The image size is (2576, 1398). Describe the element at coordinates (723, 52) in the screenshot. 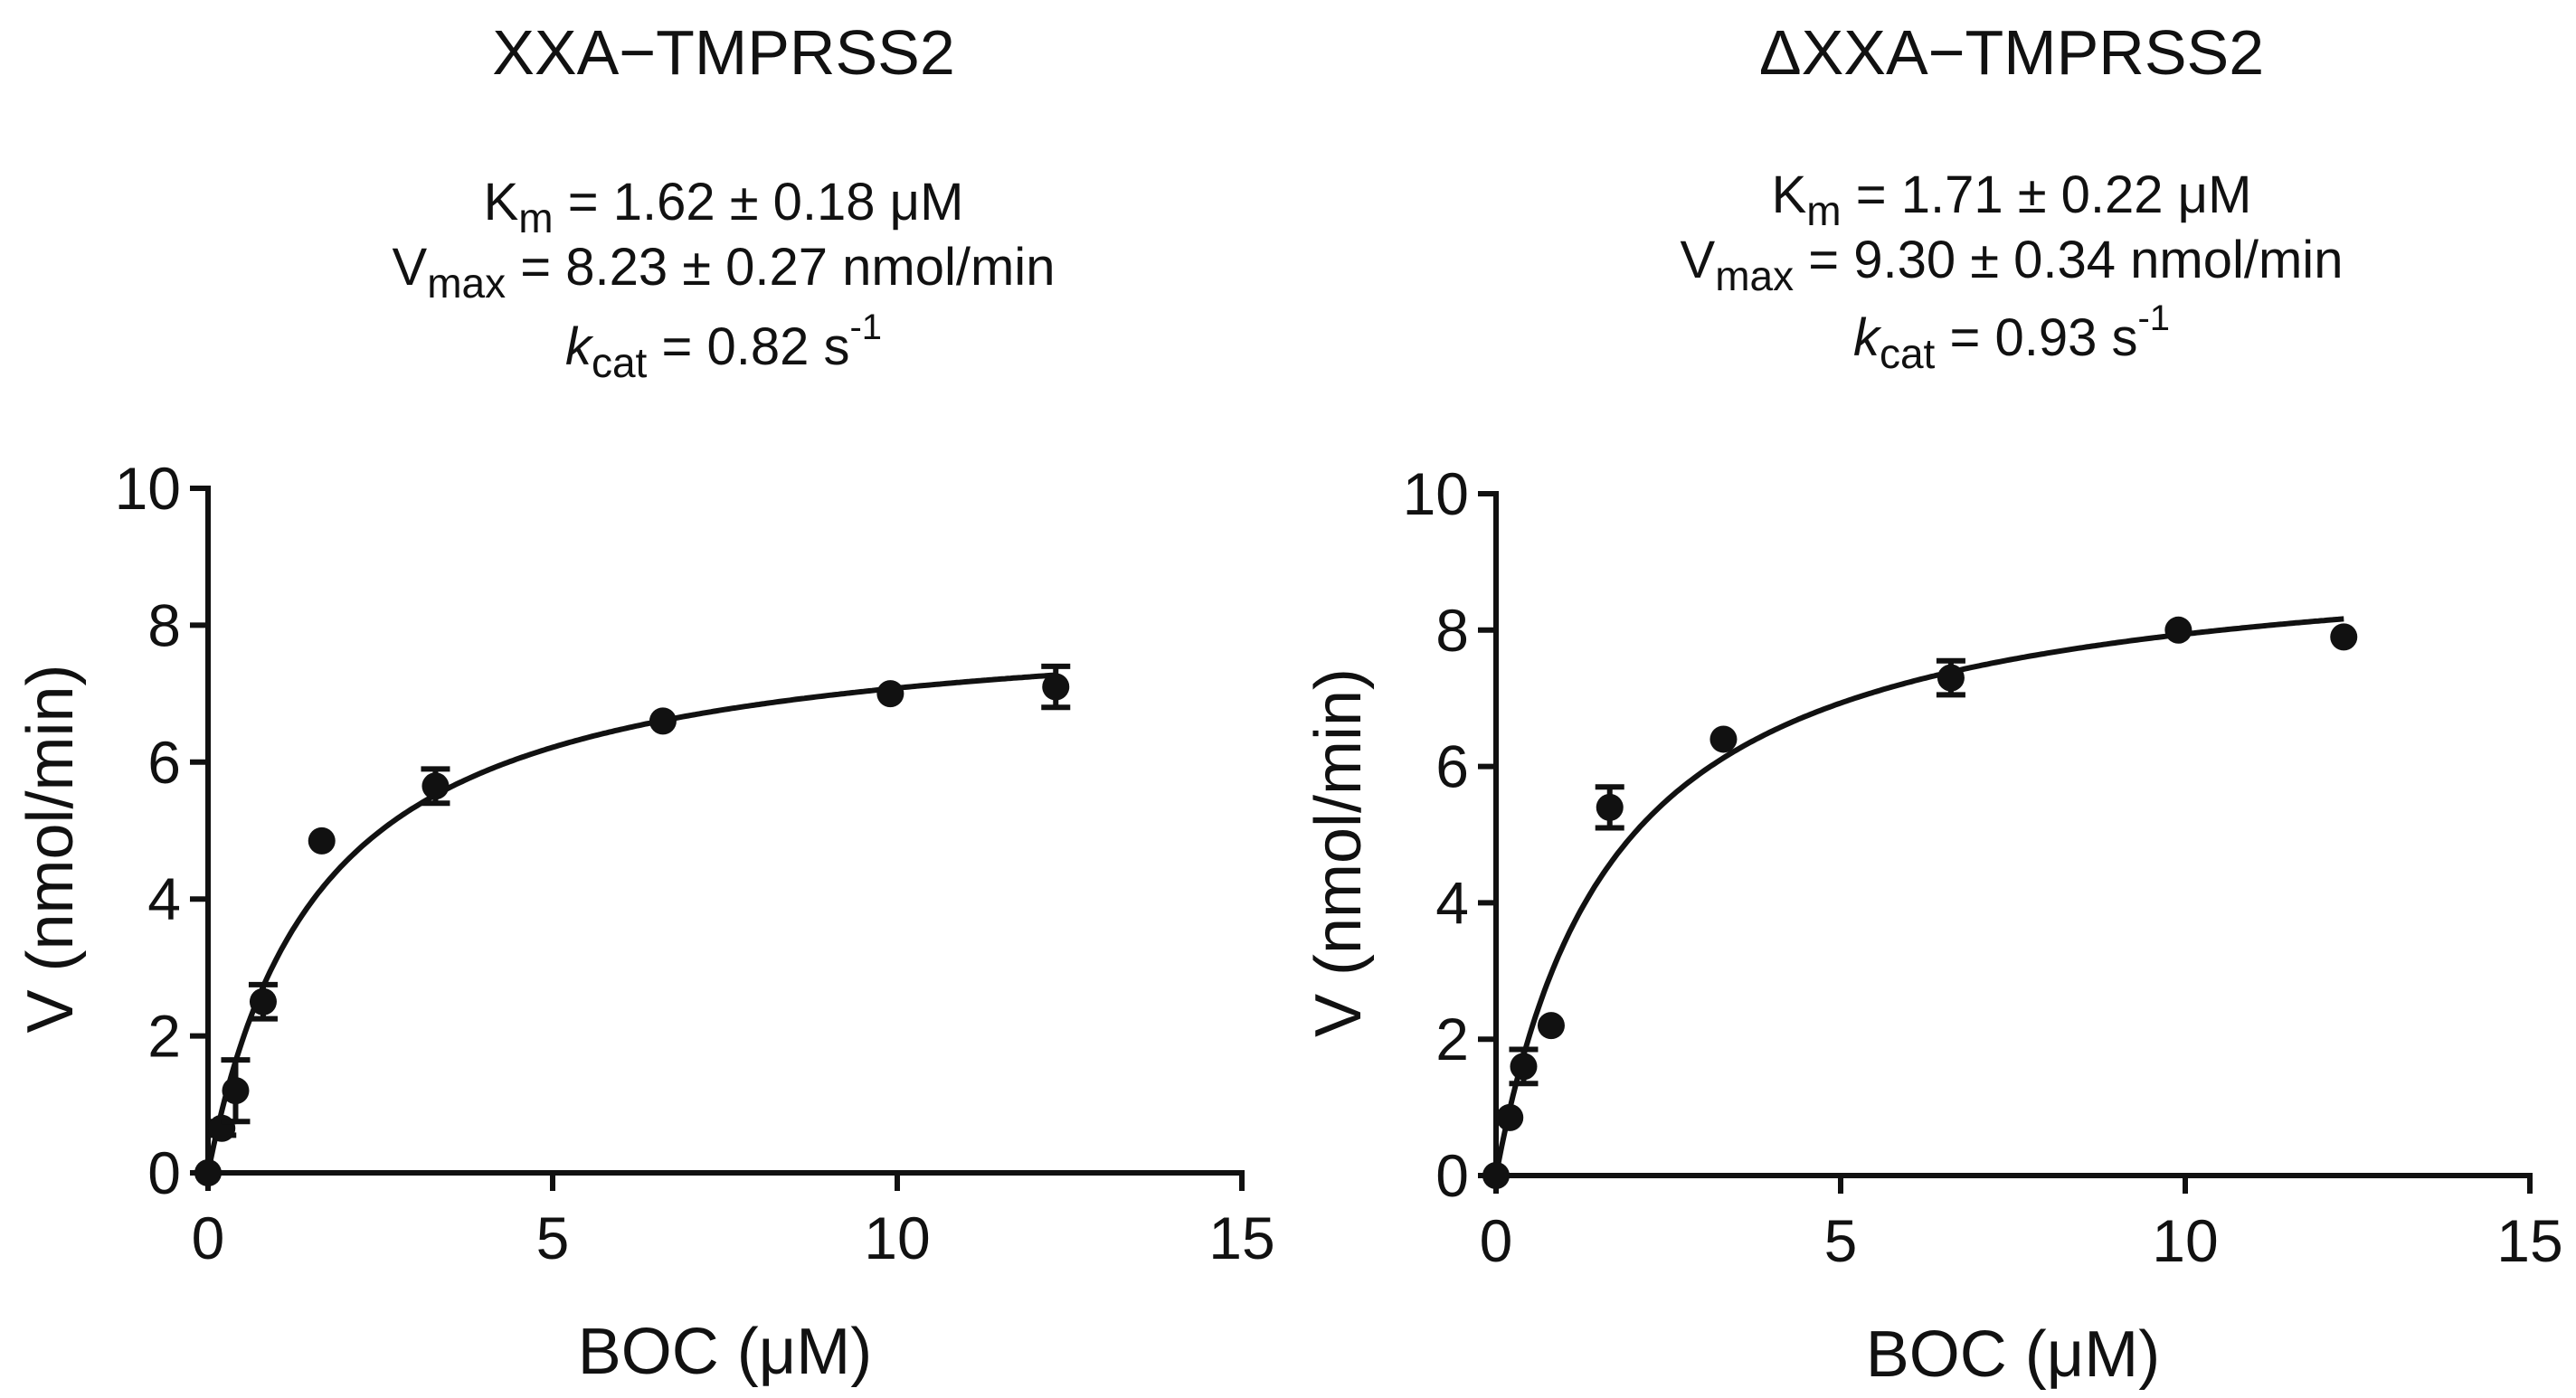

I see `chart-title: XXA−TMPRSS2` at that location.